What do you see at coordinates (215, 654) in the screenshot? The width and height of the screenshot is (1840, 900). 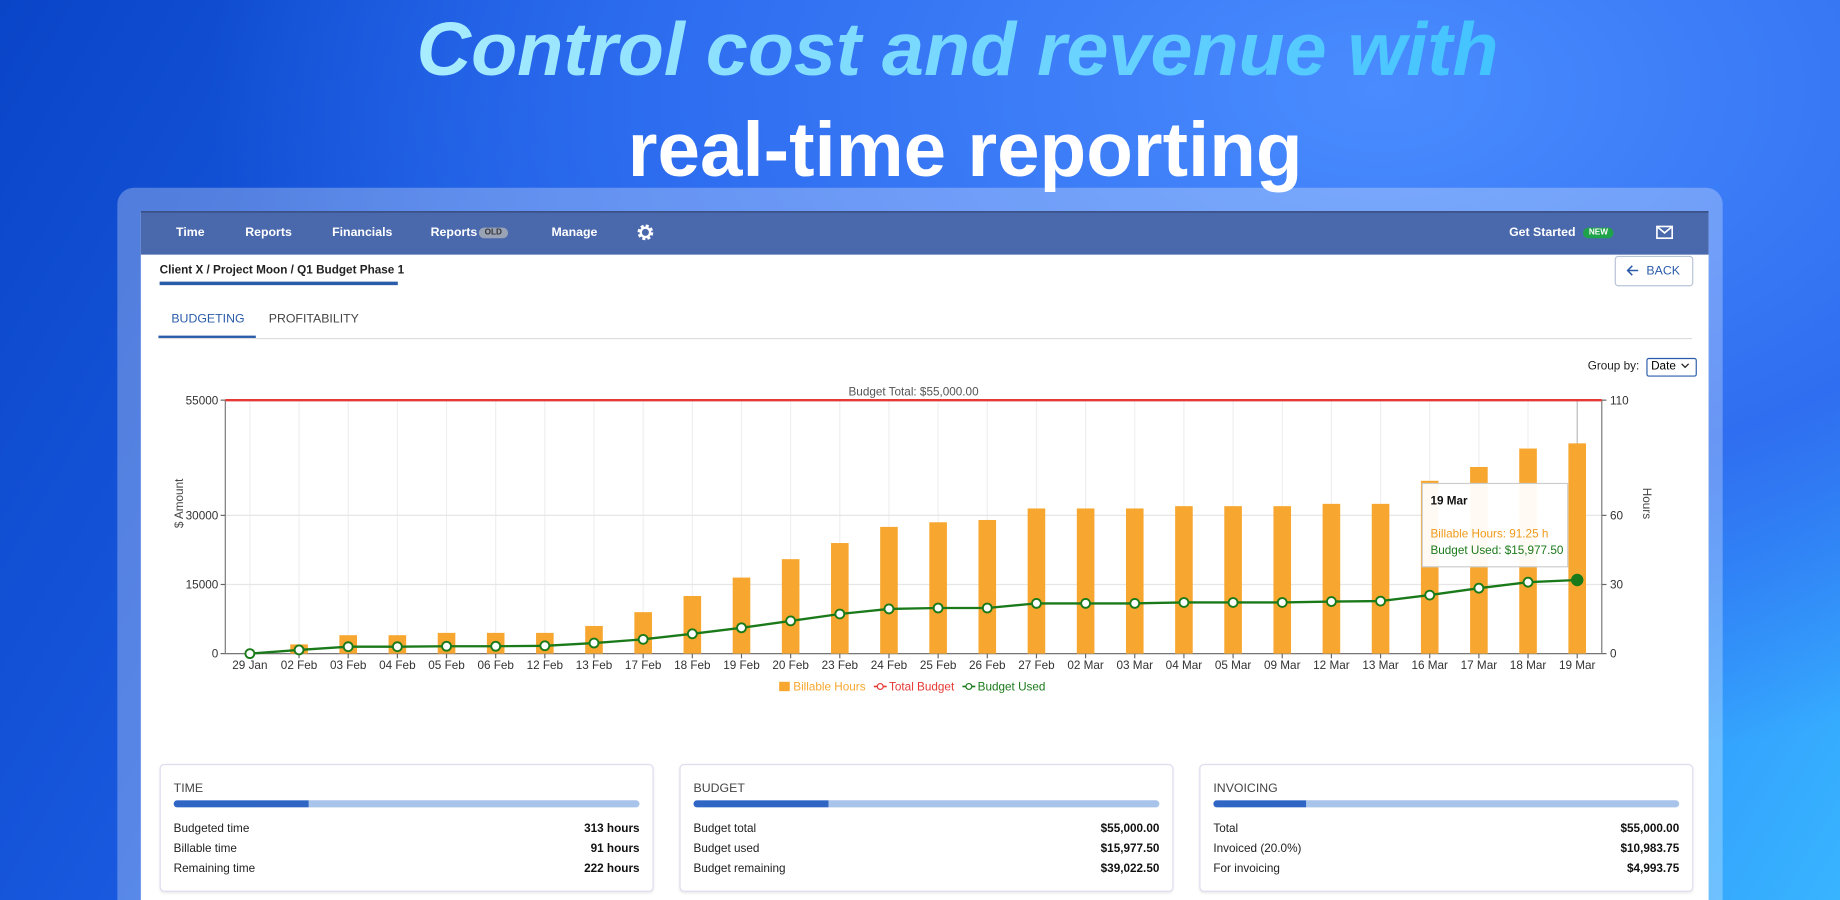 I see `y-tick-label: 0` at bounding box center [215, 654].